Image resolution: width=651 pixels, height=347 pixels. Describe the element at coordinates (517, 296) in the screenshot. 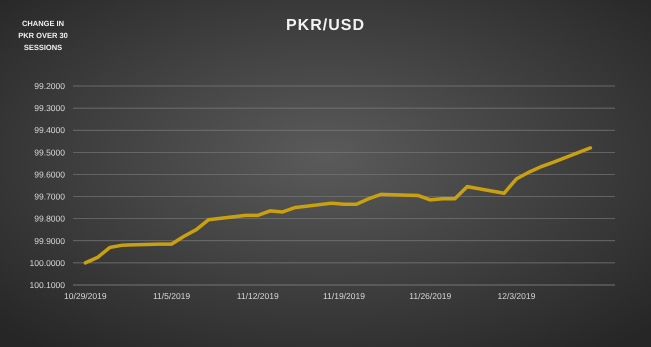

I see `x-tick-label: 12/3/2019` at that location.